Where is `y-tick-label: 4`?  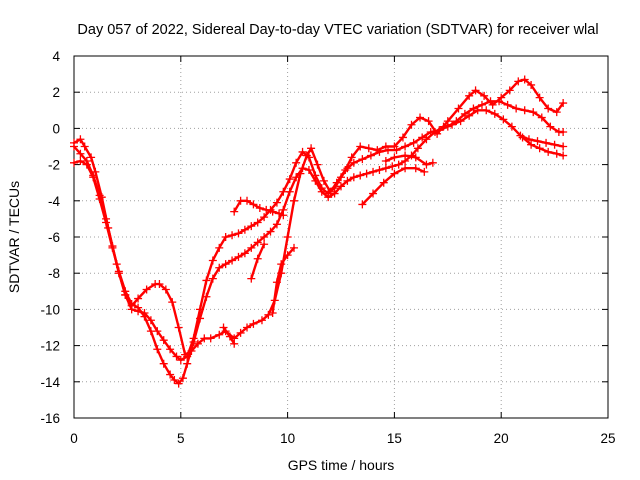
y-tick-label: 4 is located at coordinates (56, 56).